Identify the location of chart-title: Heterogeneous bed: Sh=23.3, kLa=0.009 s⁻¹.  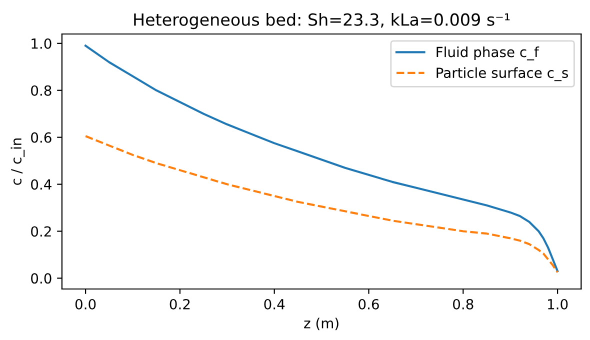
(322, 21).